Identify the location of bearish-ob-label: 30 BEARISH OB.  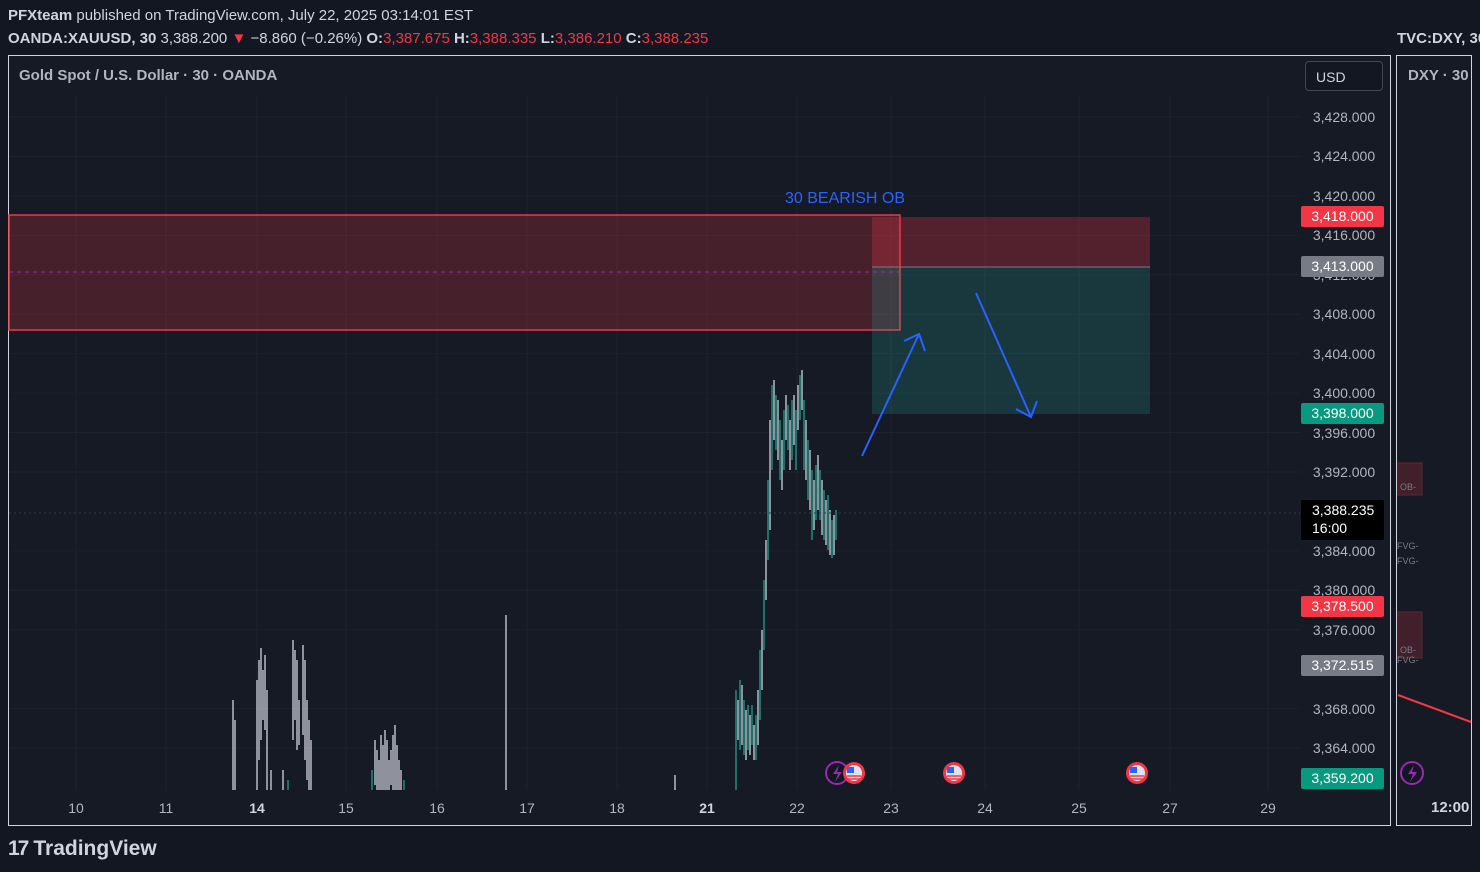
(845, 198).